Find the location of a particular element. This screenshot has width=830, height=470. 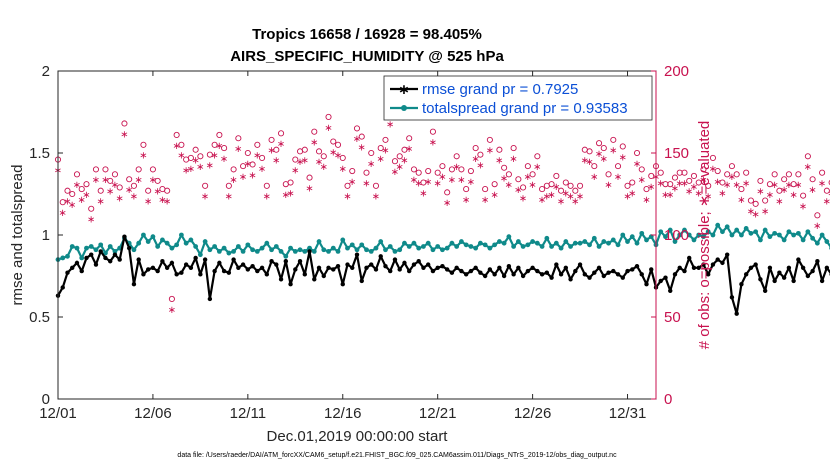

x-tick-label: 12/06 is located at coordinates (153, 413).